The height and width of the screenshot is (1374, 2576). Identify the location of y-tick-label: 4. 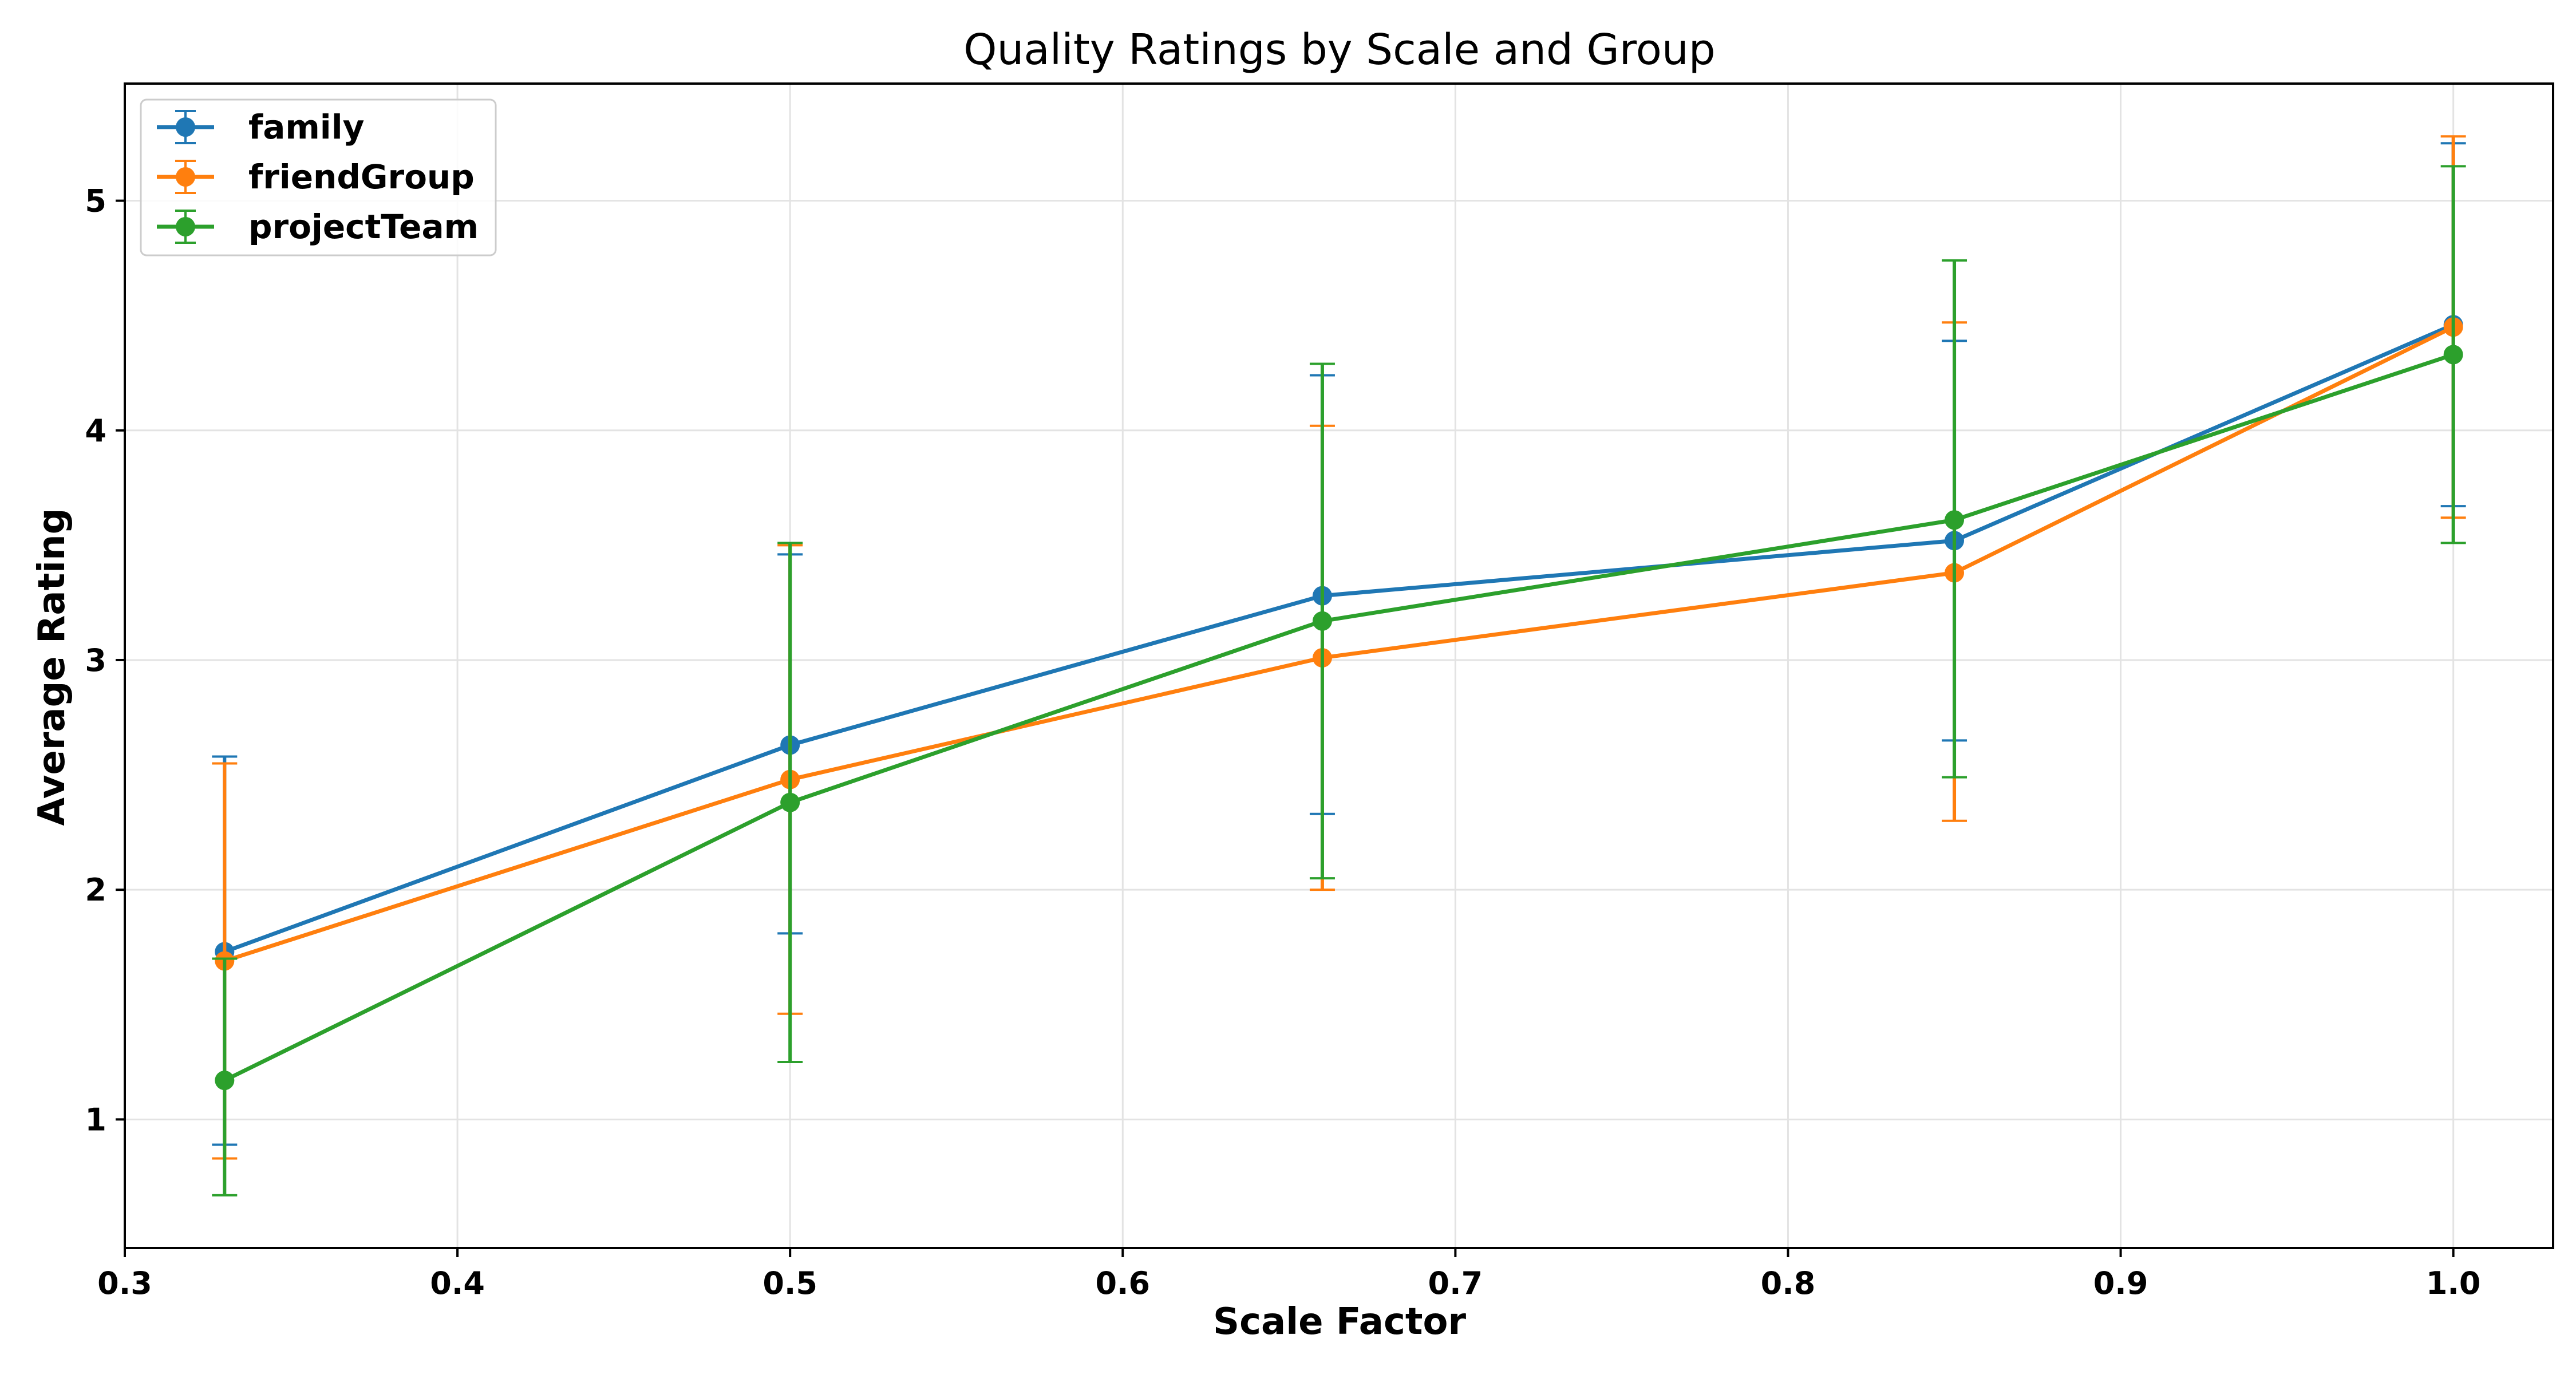
(95, 431).